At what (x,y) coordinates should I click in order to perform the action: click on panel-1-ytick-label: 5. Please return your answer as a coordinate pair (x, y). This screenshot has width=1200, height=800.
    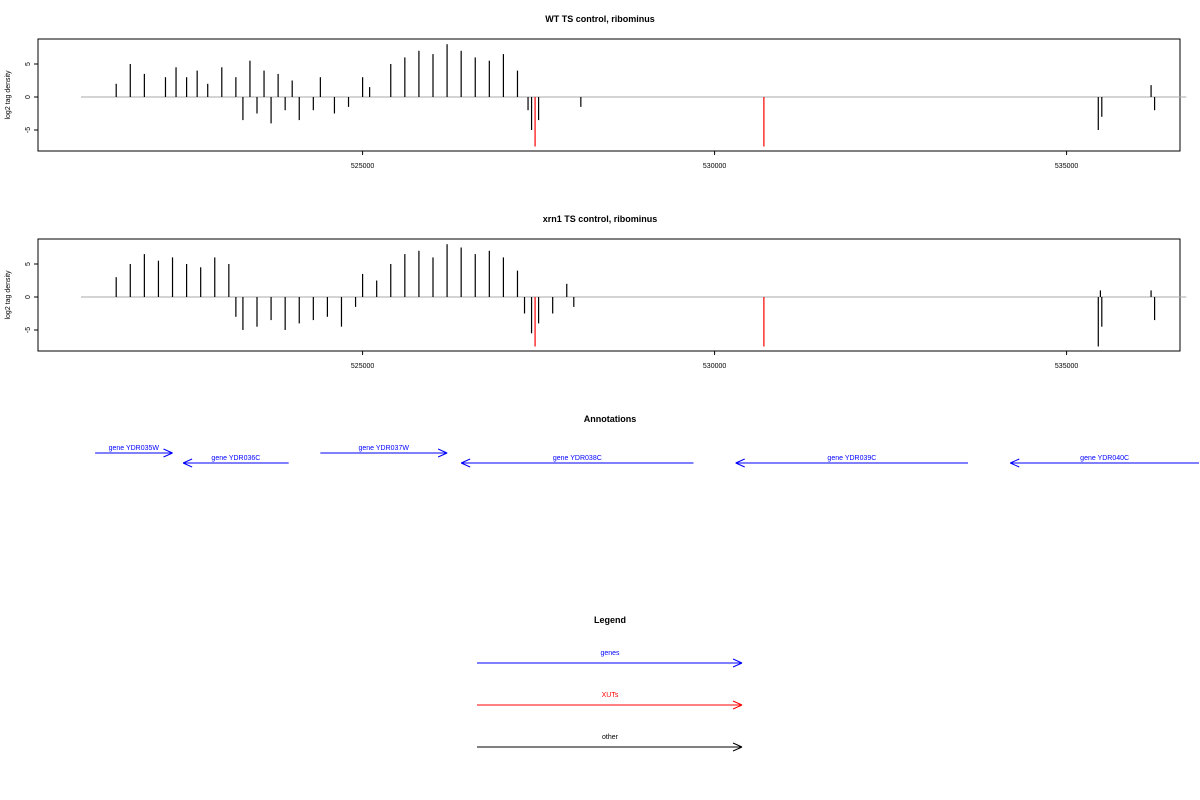
    Looking at the image, I should click on (28, 264).